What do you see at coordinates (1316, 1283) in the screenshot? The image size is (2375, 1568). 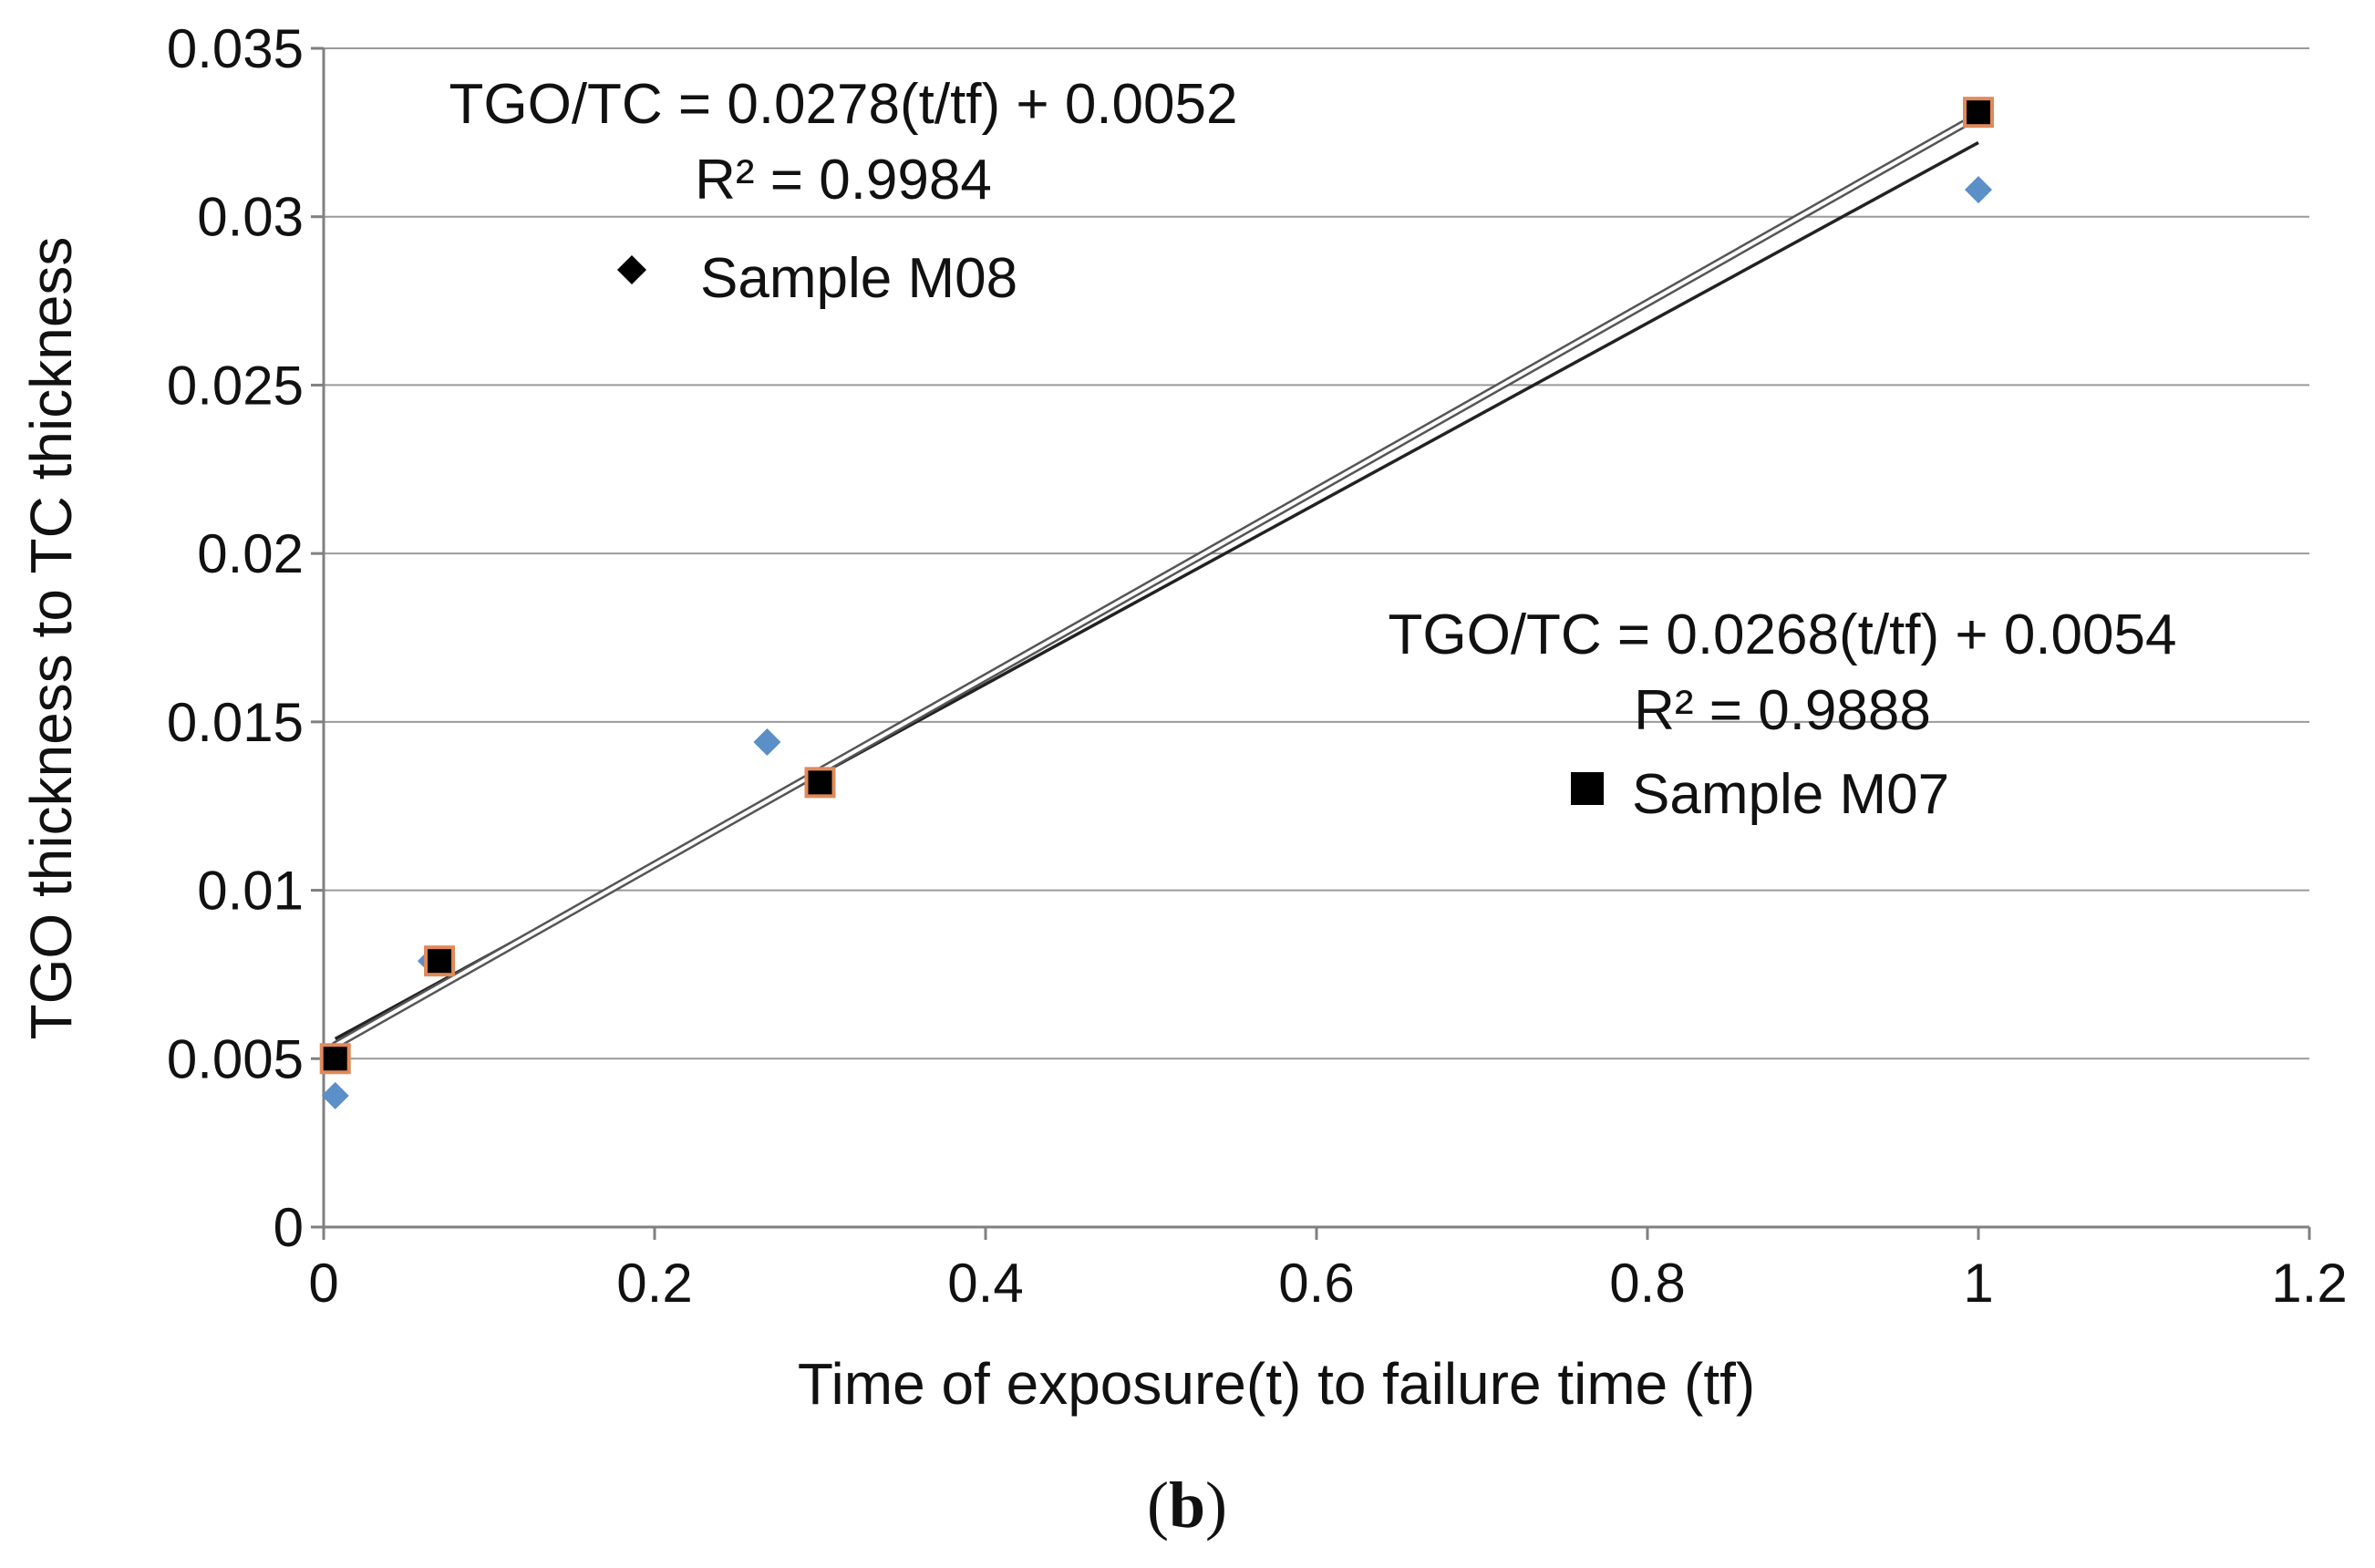 I see `x-tick-label: 0.6` at bounding box center [1316, 1283].